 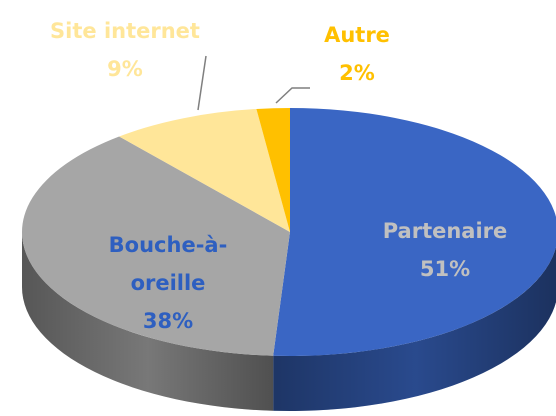 I want to click on slice-label: Autre, so click(x=357, y=35).